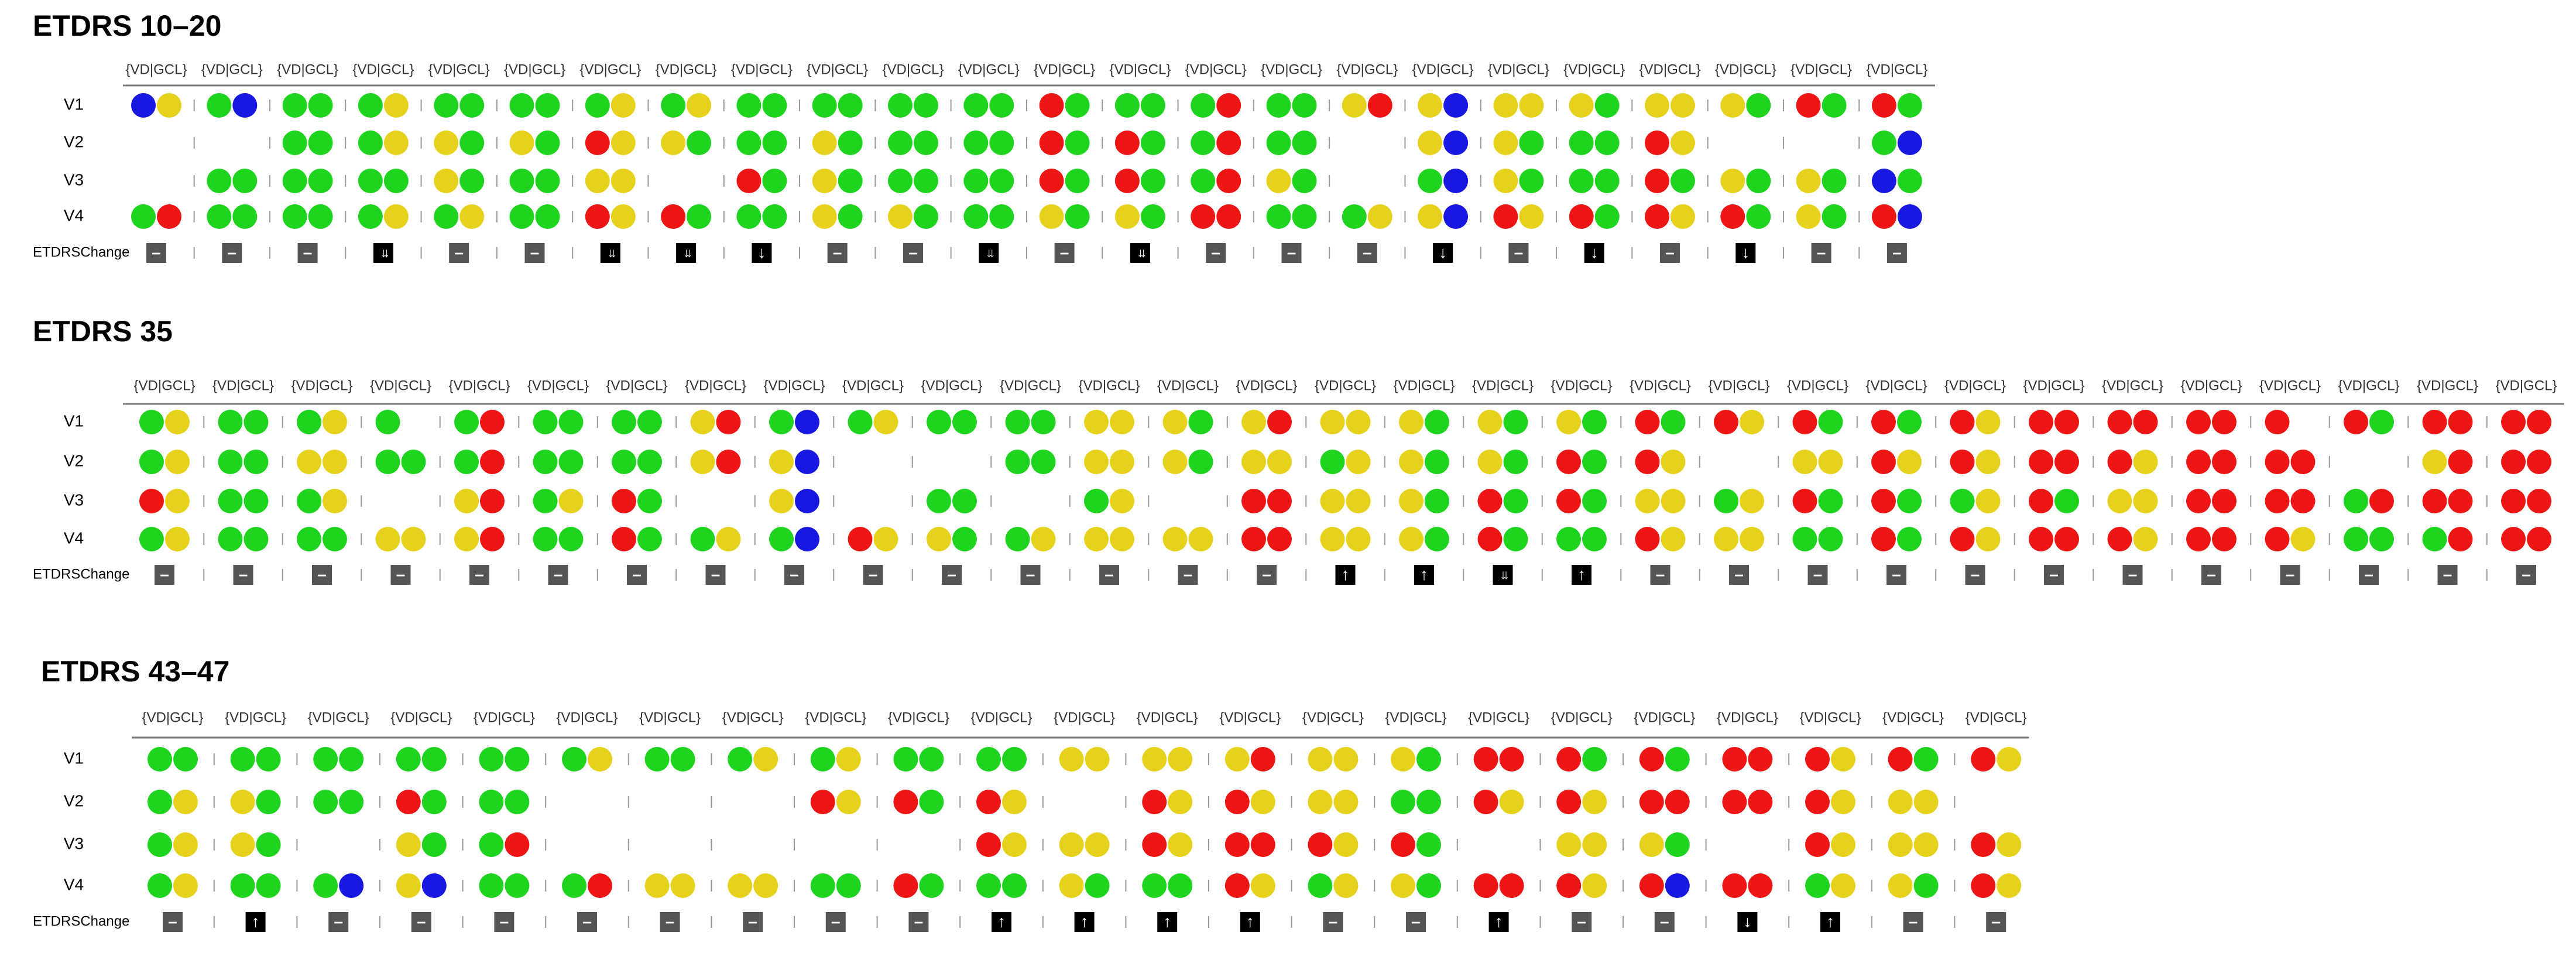 The image size is (2576, 960). What do you see at coordinates (74, 104) in the screenshot?
I see `row-label: V1` at bounding box center [74, 104].